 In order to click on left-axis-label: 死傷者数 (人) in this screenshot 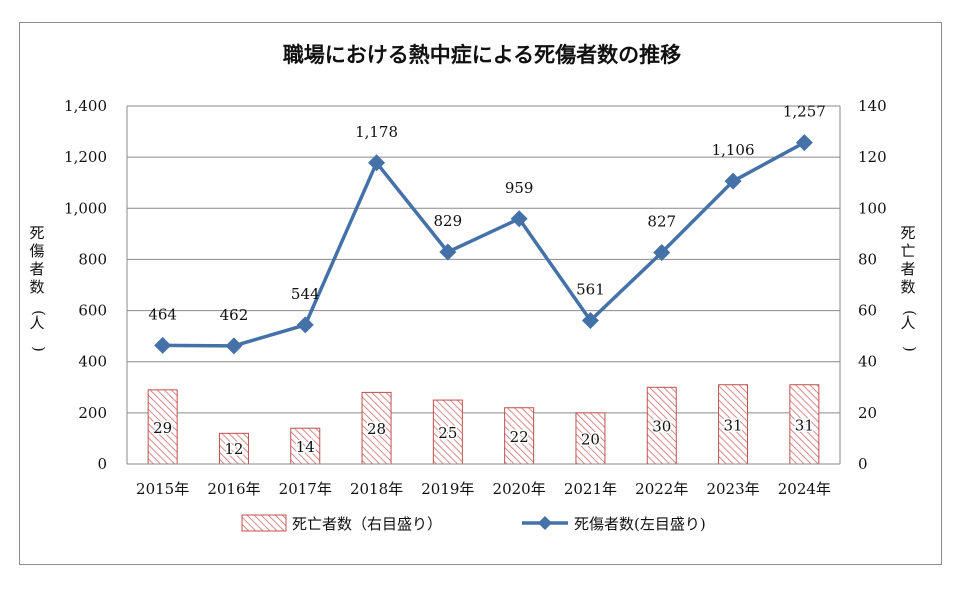, I will do `click(38, 288)`.